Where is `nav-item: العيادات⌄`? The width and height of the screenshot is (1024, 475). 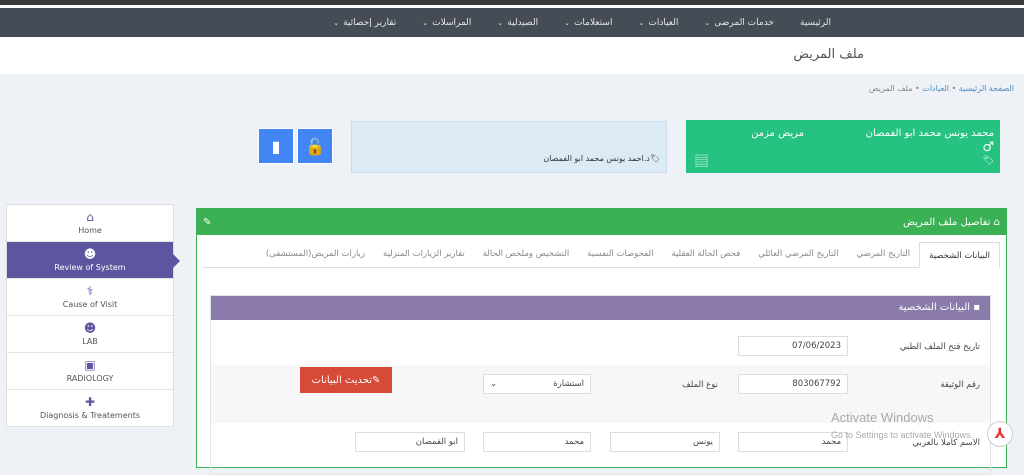 nav-item: العيادات⌄ is located at coordinates (658, 22).